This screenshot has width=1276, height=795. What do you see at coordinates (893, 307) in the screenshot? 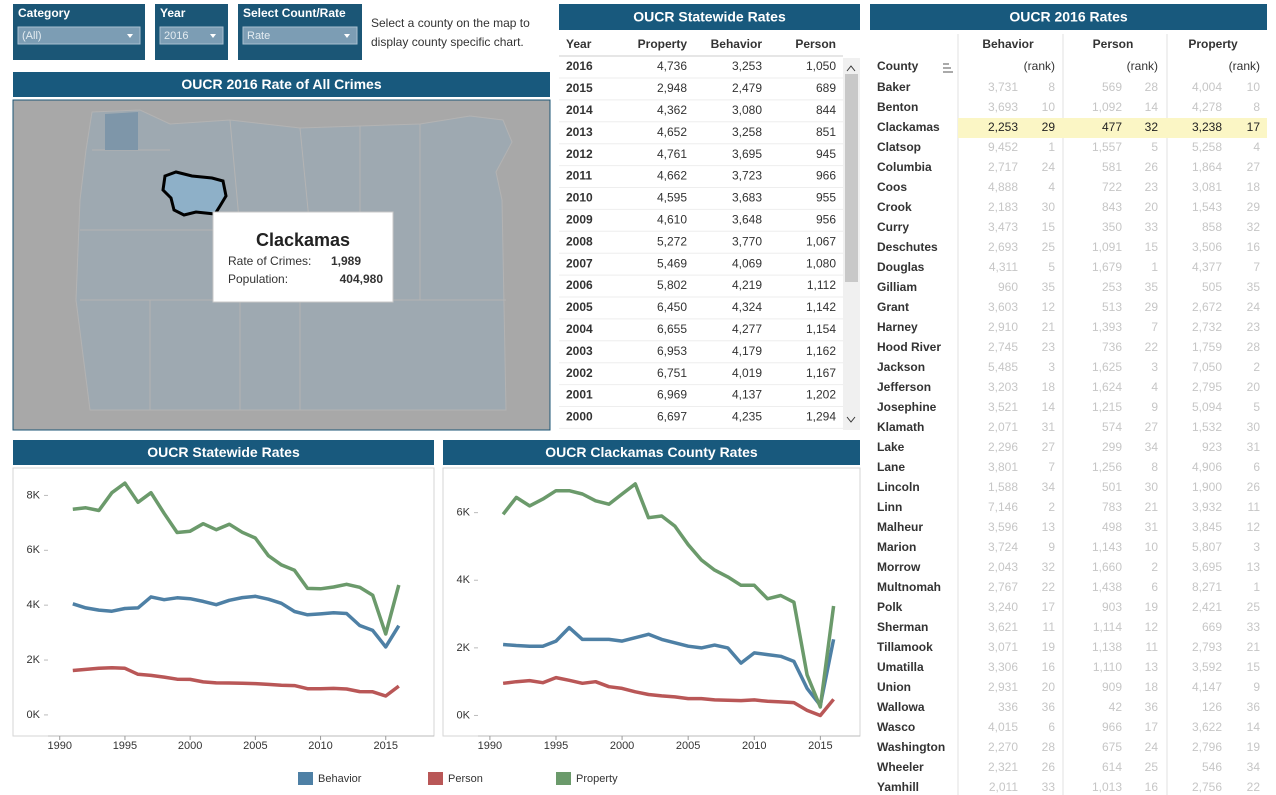
I see `county-name: Grant` at bounding box center [893, 307].